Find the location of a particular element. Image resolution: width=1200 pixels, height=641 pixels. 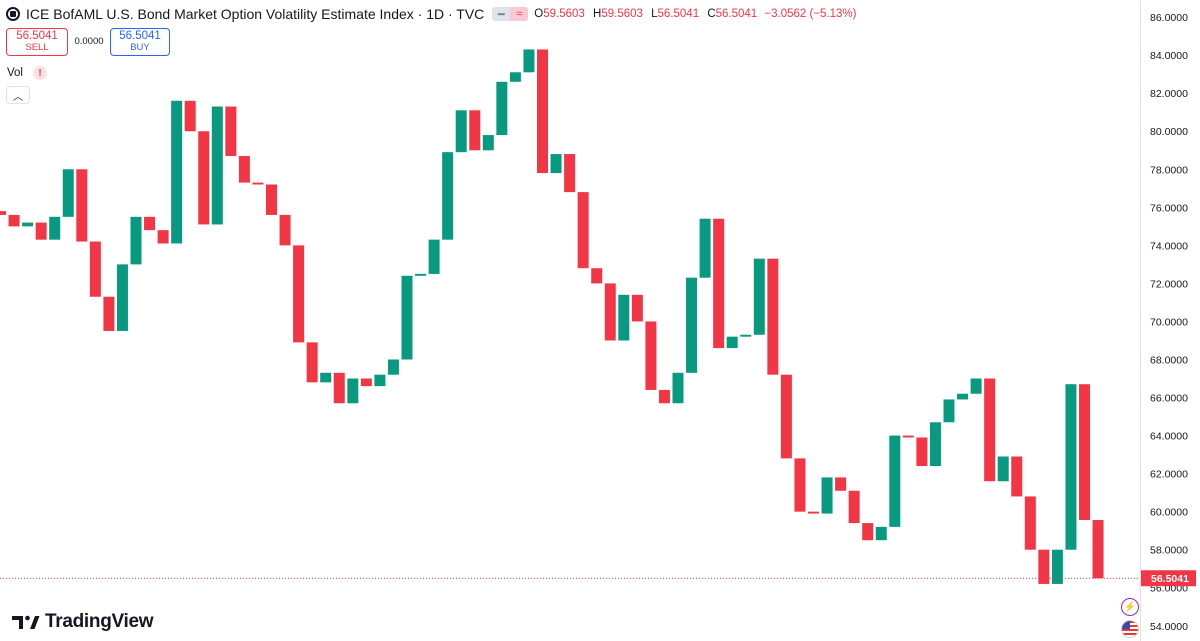

spread-value: 0.0000 is located at coordinates (89, 41).